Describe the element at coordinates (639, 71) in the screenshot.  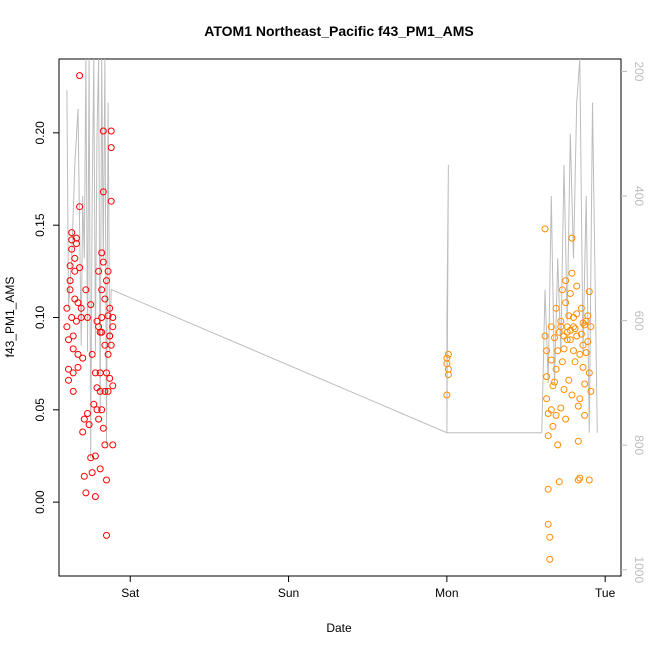
I see `y2-tick-label: 200` at that location.